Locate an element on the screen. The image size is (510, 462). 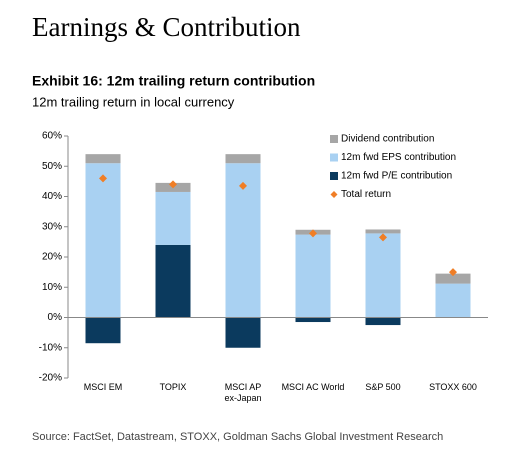
y-tick-label: 60% is located at coordinates (52, 136).